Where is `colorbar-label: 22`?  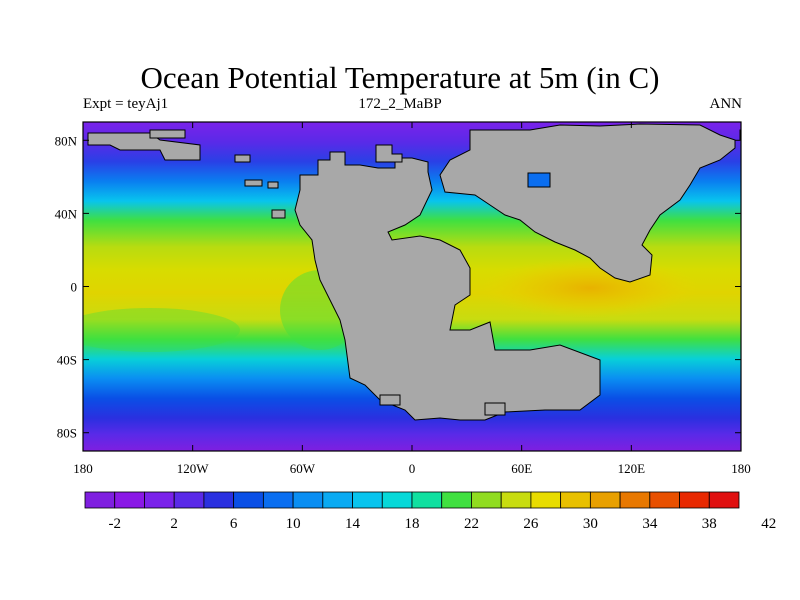
colorbar-label: 22 is located at coordinates (471, 524).